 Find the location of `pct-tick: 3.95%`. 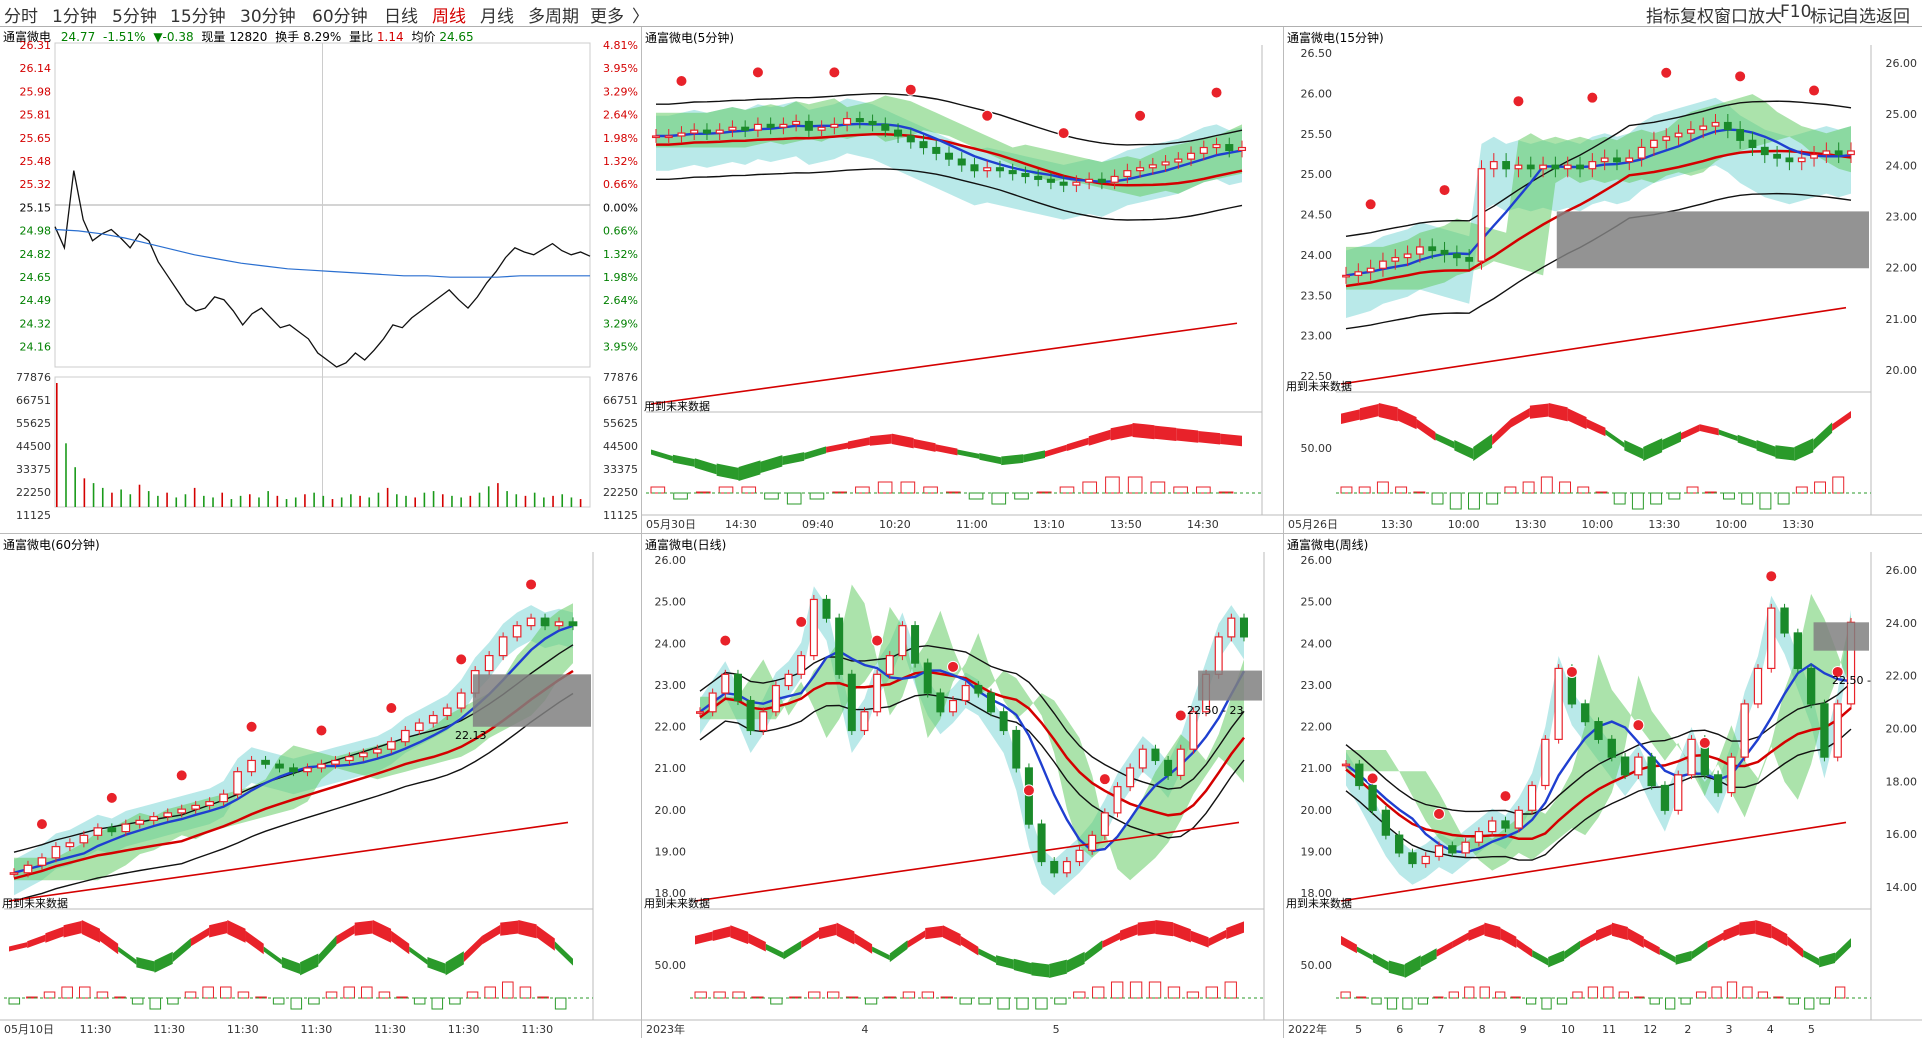

pct-tick: 3.95% is located at coordinates (620, 347).